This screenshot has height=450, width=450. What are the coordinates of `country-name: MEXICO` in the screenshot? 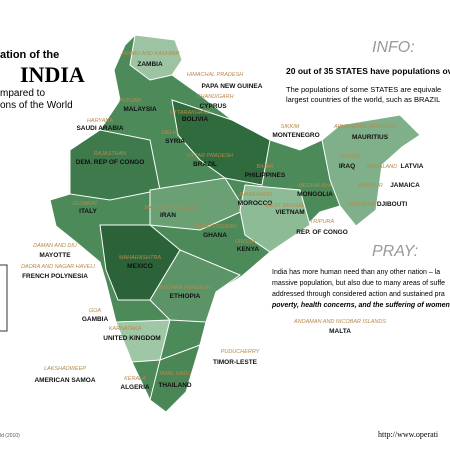 It's located at (140, 266).